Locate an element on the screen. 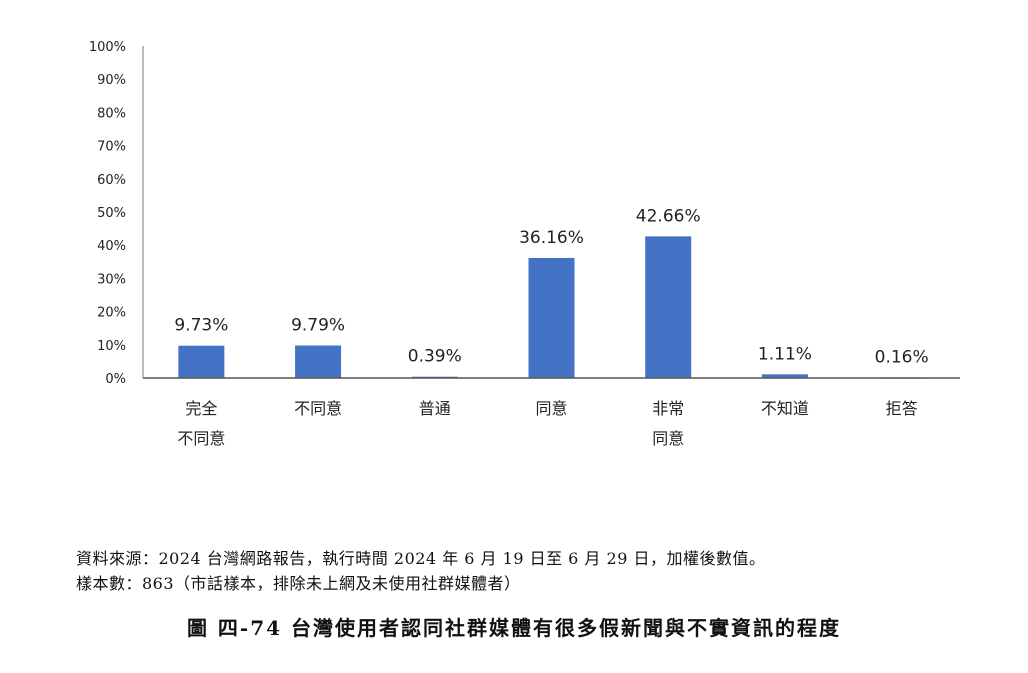  x-category-label: 完全 is located at coordinates (201, 408).